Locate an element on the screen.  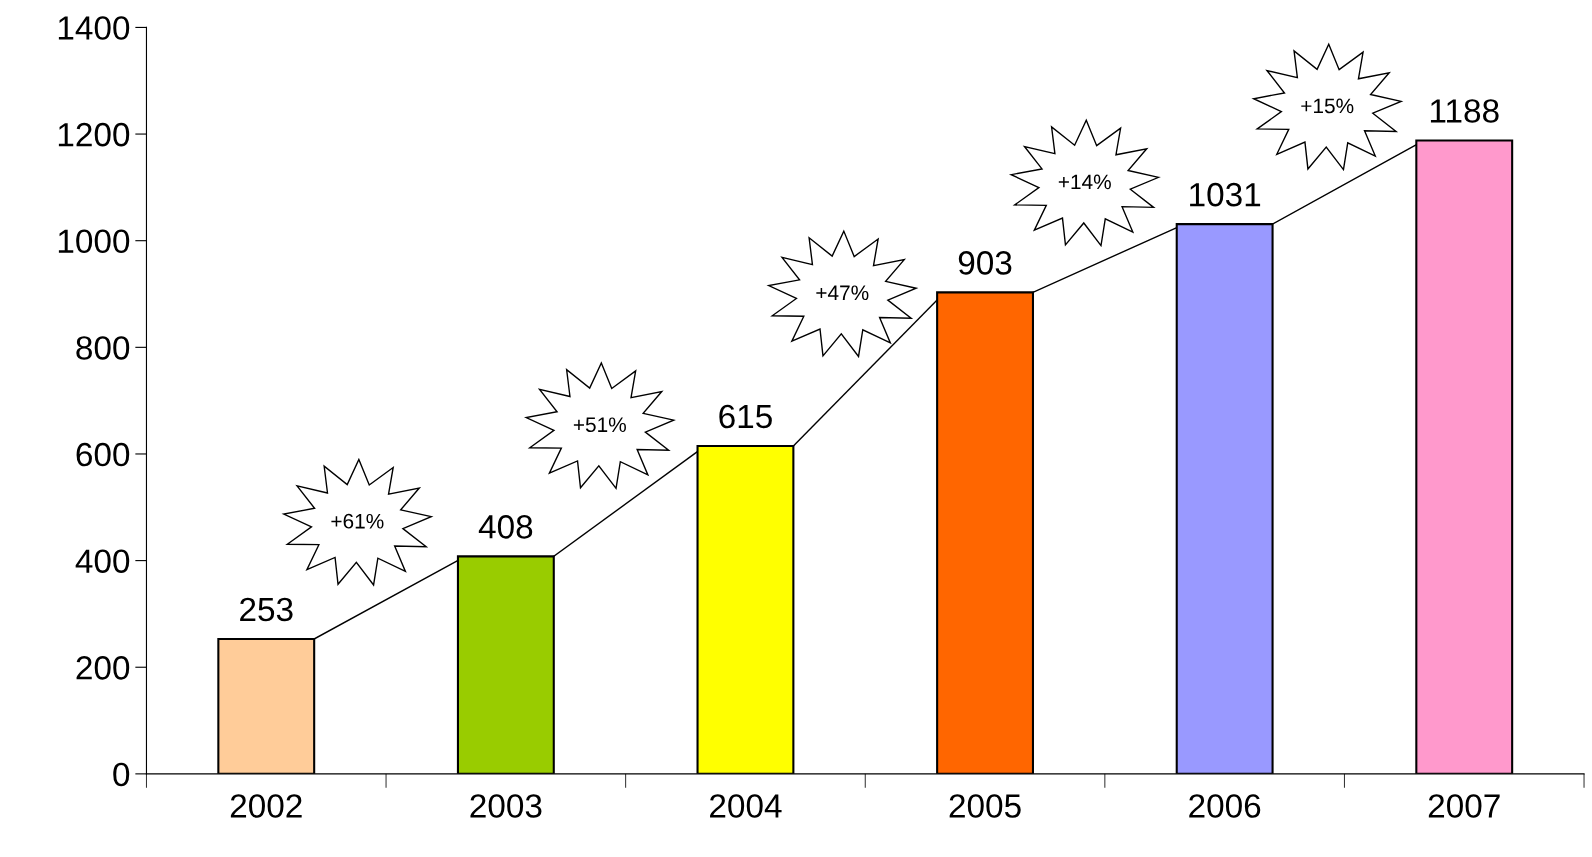
y-tick-label: 1200 is located at coordinates (94, 134).